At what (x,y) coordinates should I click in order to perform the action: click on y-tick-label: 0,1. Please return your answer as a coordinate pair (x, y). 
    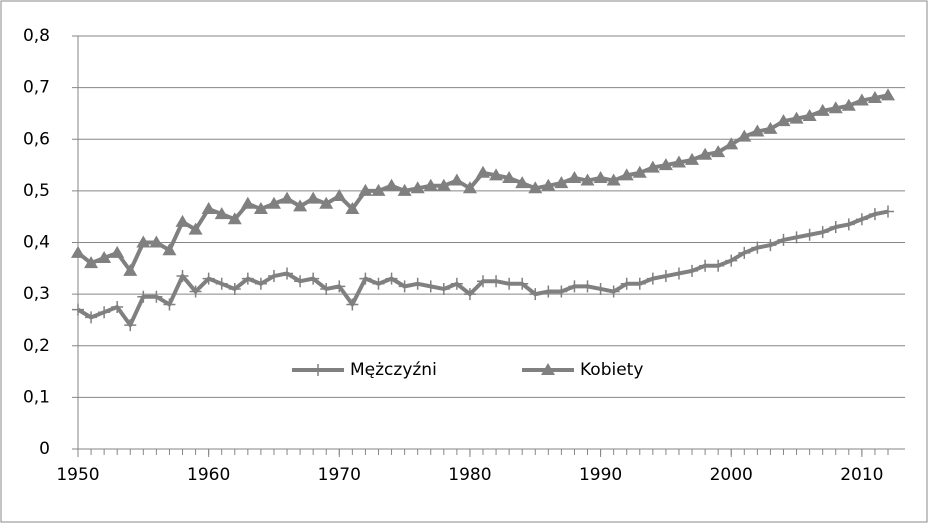
    Looking at the image, I should click on (36, 397).